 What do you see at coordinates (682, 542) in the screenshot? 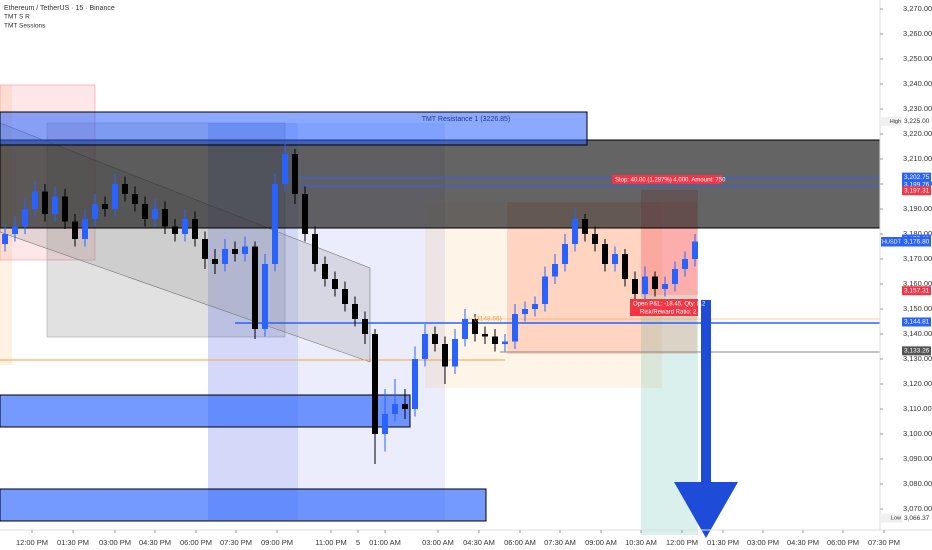
I see `x-tick-label: 12:00 PM` at bounding box center [682, 542].